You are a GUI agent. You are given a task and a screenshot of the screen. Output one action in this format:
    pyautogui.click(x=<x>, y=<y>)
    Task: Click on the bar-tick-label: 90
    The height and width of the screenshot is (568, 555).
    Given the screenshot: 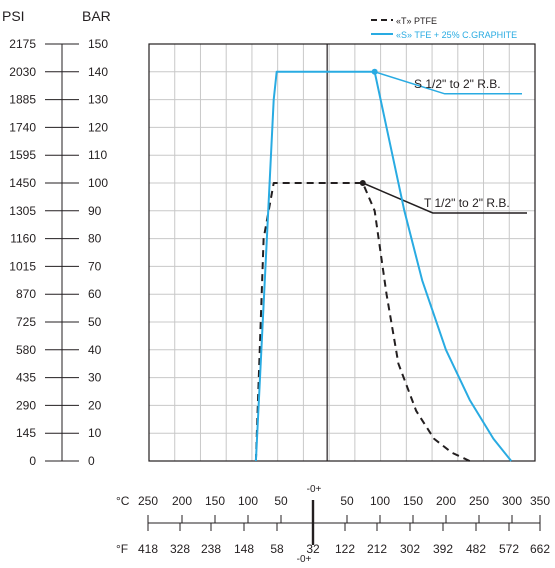 What is the action you would take?
    pyautogui.click(x=95, y=211)
    